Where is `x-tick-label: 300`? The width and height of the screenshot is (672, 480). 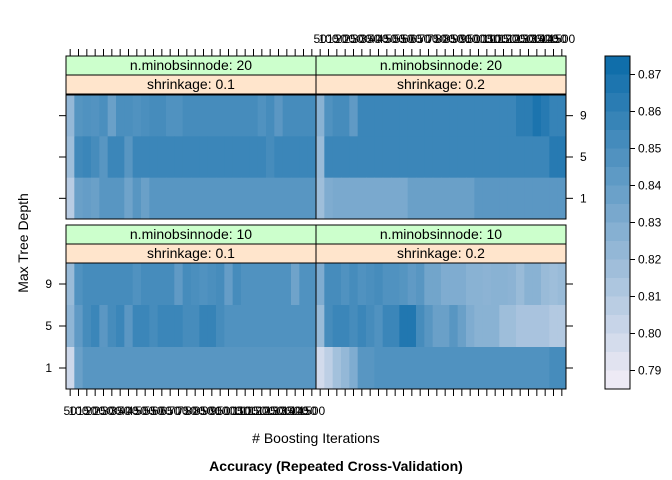
x-tick-label: 300 is located at coordinates (362, 39).